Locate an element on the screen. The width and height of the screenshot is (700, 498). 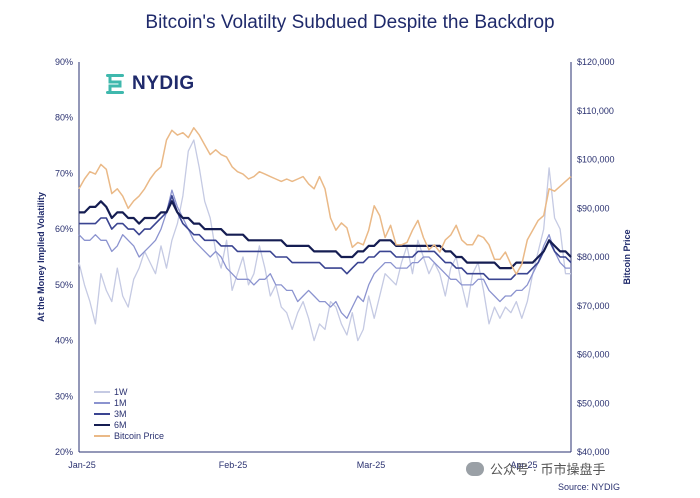
legend-entry: 3M is located at coordinates (129, 413).